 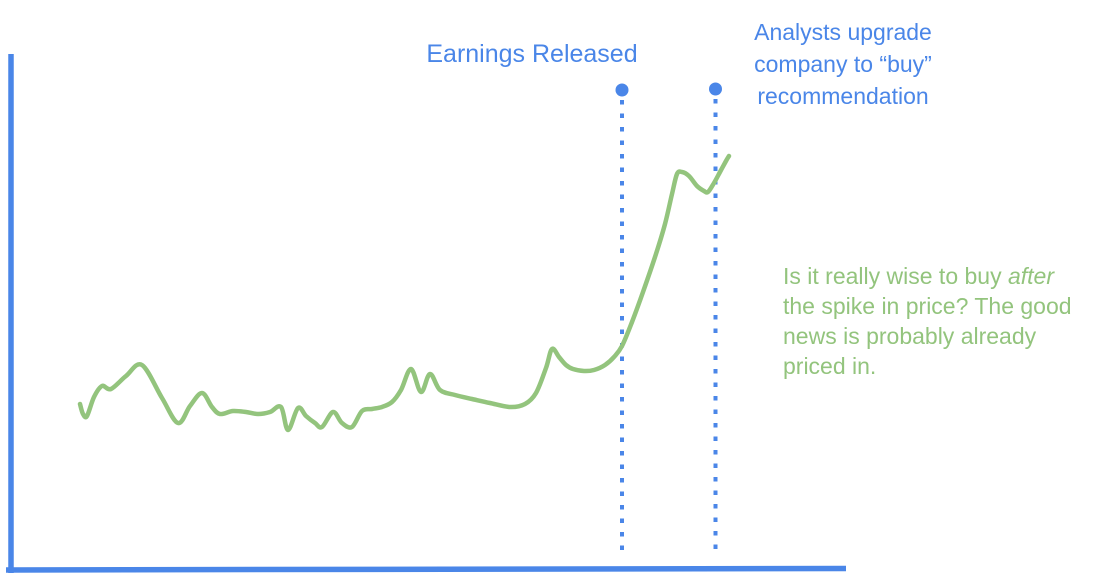 I want to click on note-line2: the spike in price? The good, so click(x=927, y=306).